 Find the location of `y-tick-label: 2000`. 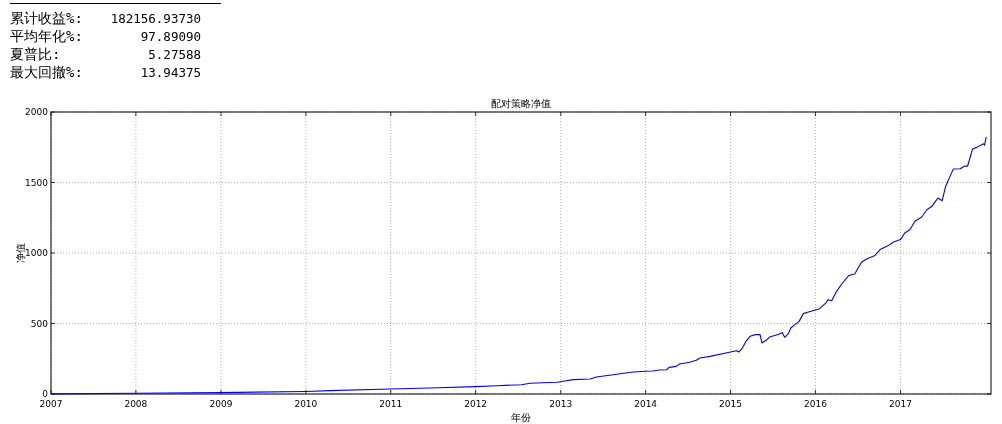

y-tick-label: 2000 is located at coordinates (37, 112).